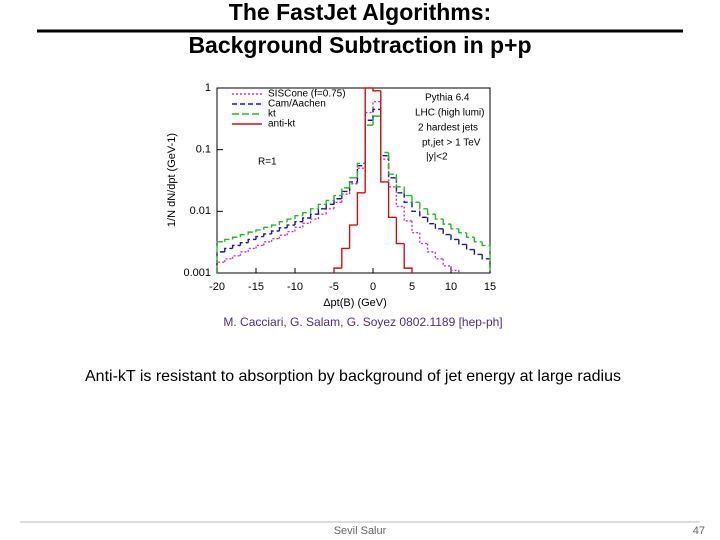 This screenshot has width=720, height=540. Describe the element at coordinates (412, 287) in the screenshot. I see `x-tick-label: 5` at that location.